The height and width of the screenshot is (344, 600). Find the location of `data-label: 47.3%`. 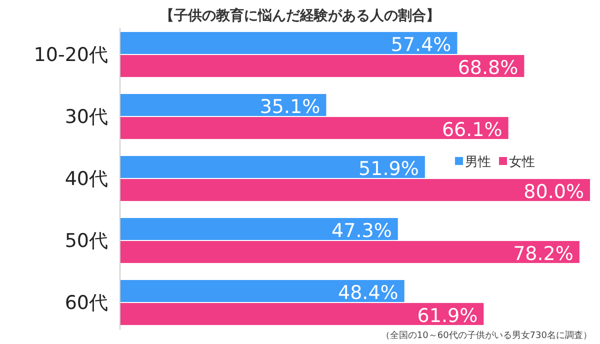

data-label: 47.3% is located at coordinates (362, 231).